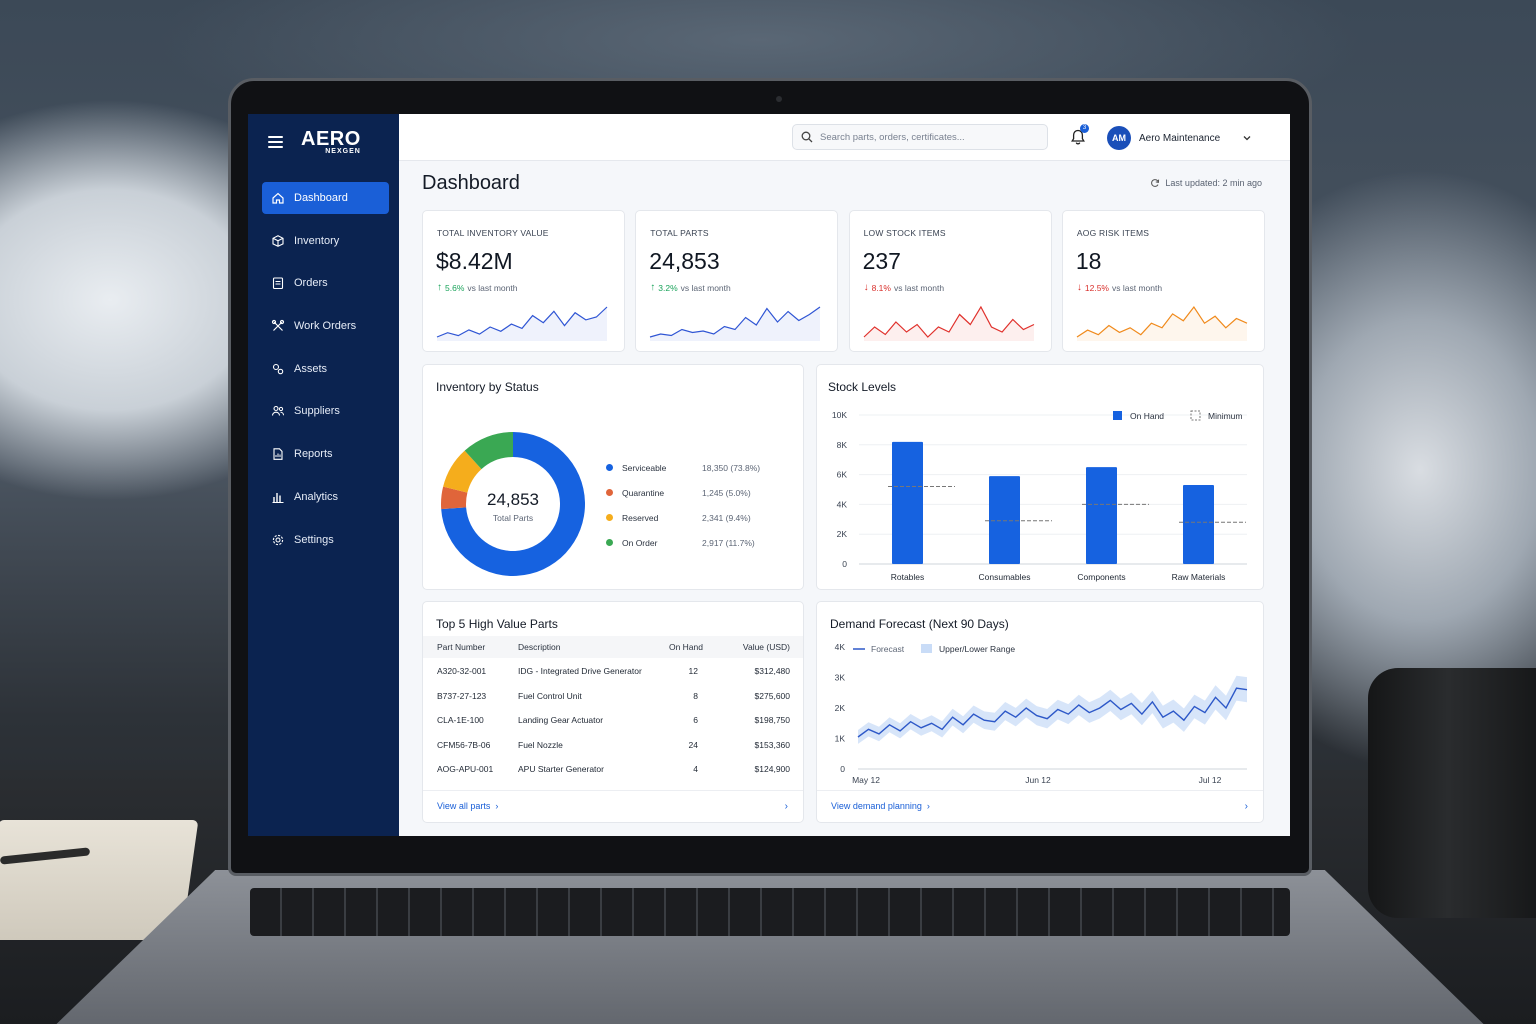 Image resolution: width=1536 pixels, height=1024 pixels. I want to click on legend-value: 1,245 (5.0%), so click(726, 492).